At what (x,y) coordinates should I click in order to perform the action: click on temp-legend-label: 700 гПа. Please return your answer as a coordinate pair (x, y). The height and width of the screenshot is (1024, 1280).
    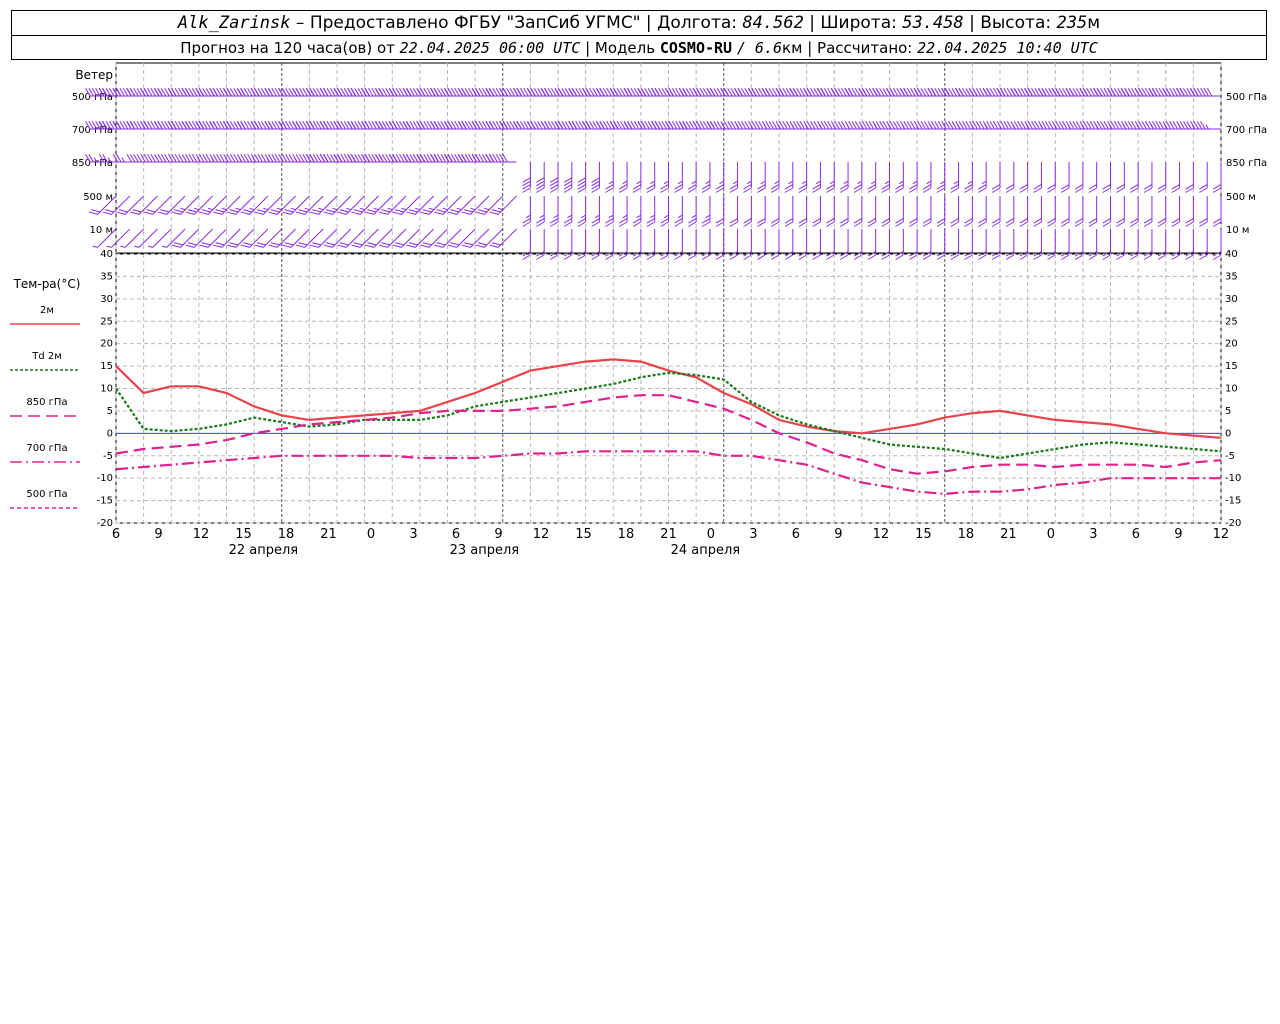
    Looking at the image, I should click on (46, 448).